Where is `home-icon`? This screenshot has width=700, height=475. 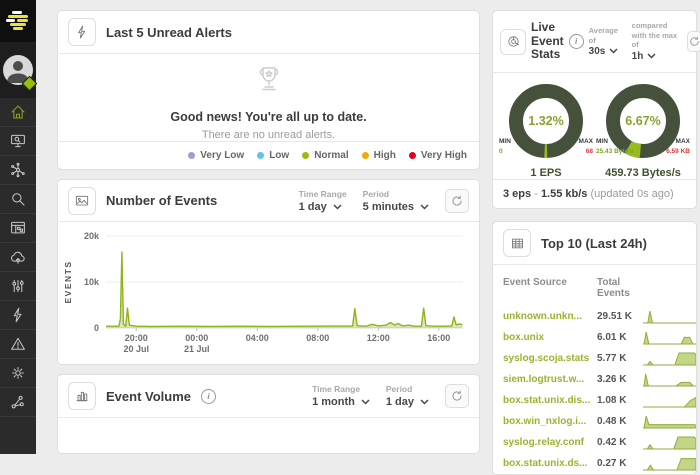
home-icon is located at coordinates (18, 112).